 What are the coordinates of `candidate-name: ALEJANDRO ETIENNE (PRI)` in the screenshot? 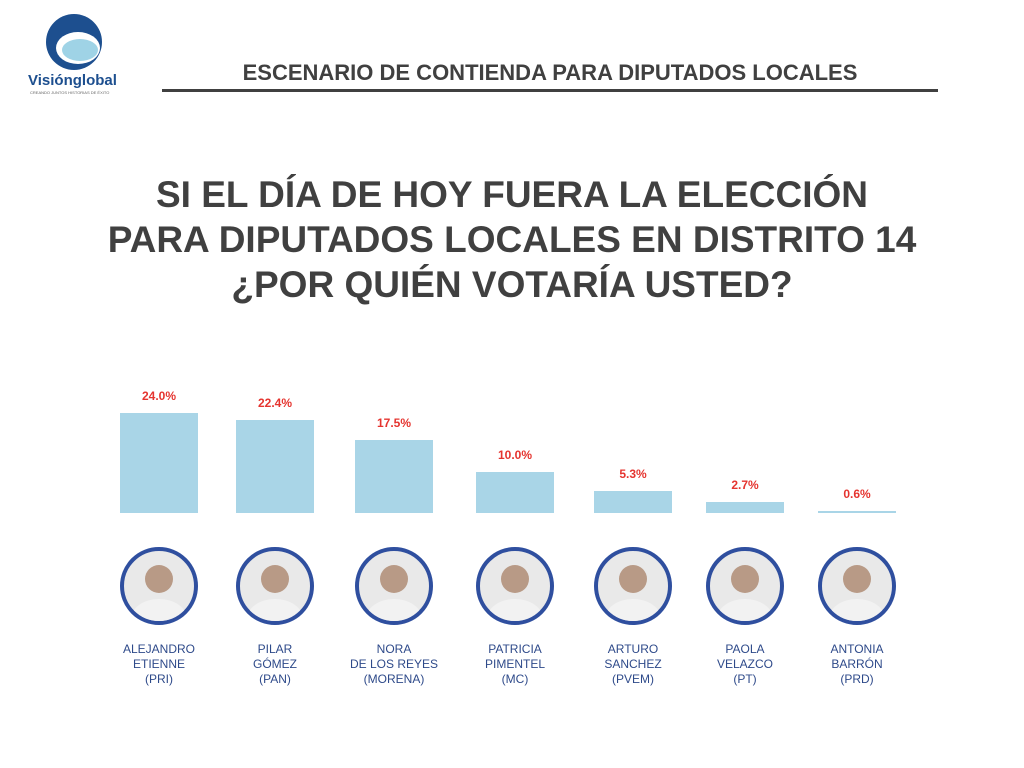 It's located at (159, 664).